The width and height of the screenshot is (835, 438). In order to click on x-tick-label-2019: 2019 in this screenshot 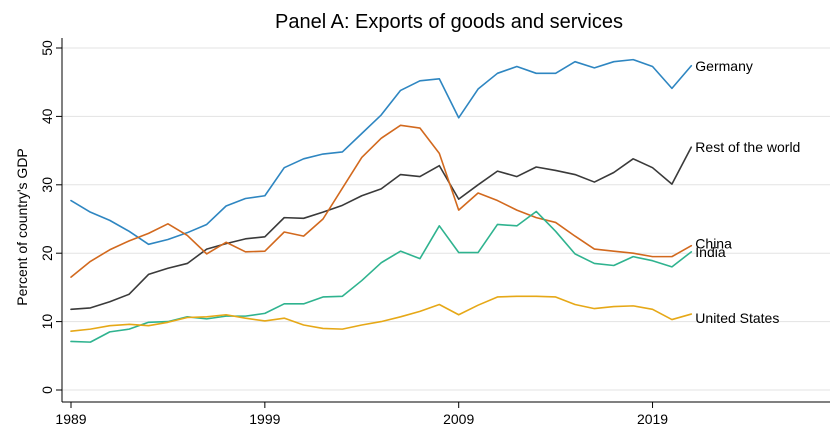, I will do `click(652, 419)`.